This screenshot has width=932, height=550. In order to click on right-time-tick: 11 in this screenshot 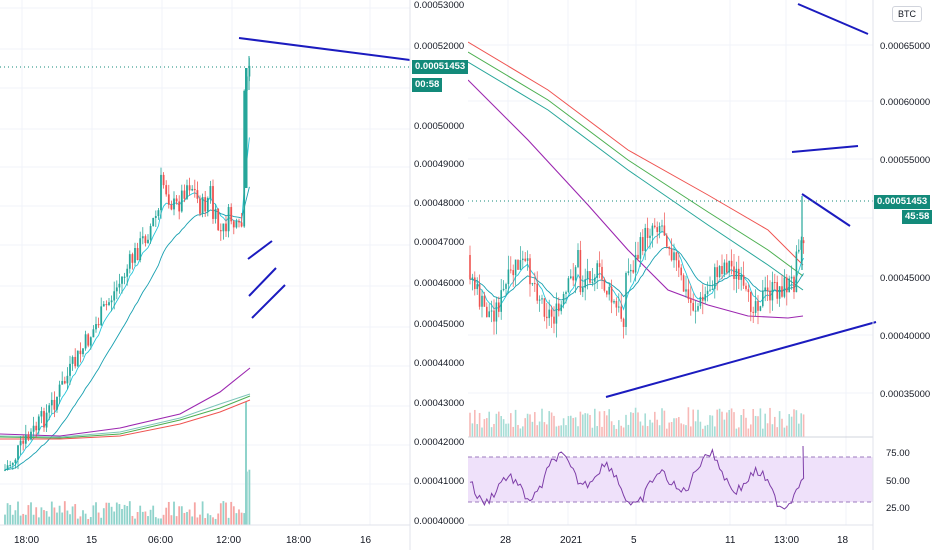, I will do `click(730, 540)`.